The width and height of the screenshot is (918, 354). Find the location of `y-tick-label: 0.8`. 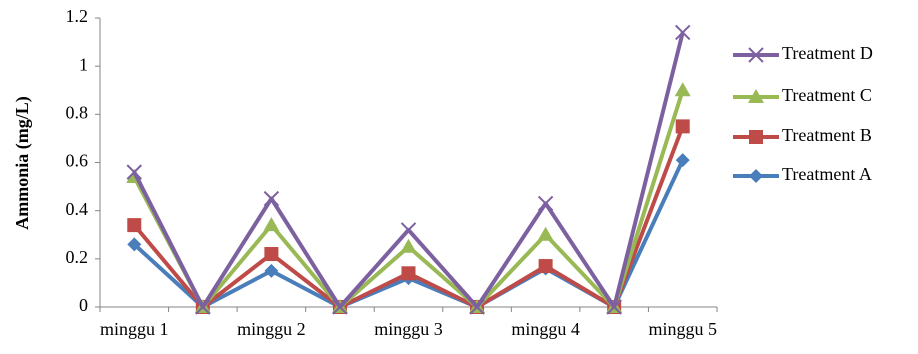

y-tick-label: 0.8 is located at coordinates (77, 112).